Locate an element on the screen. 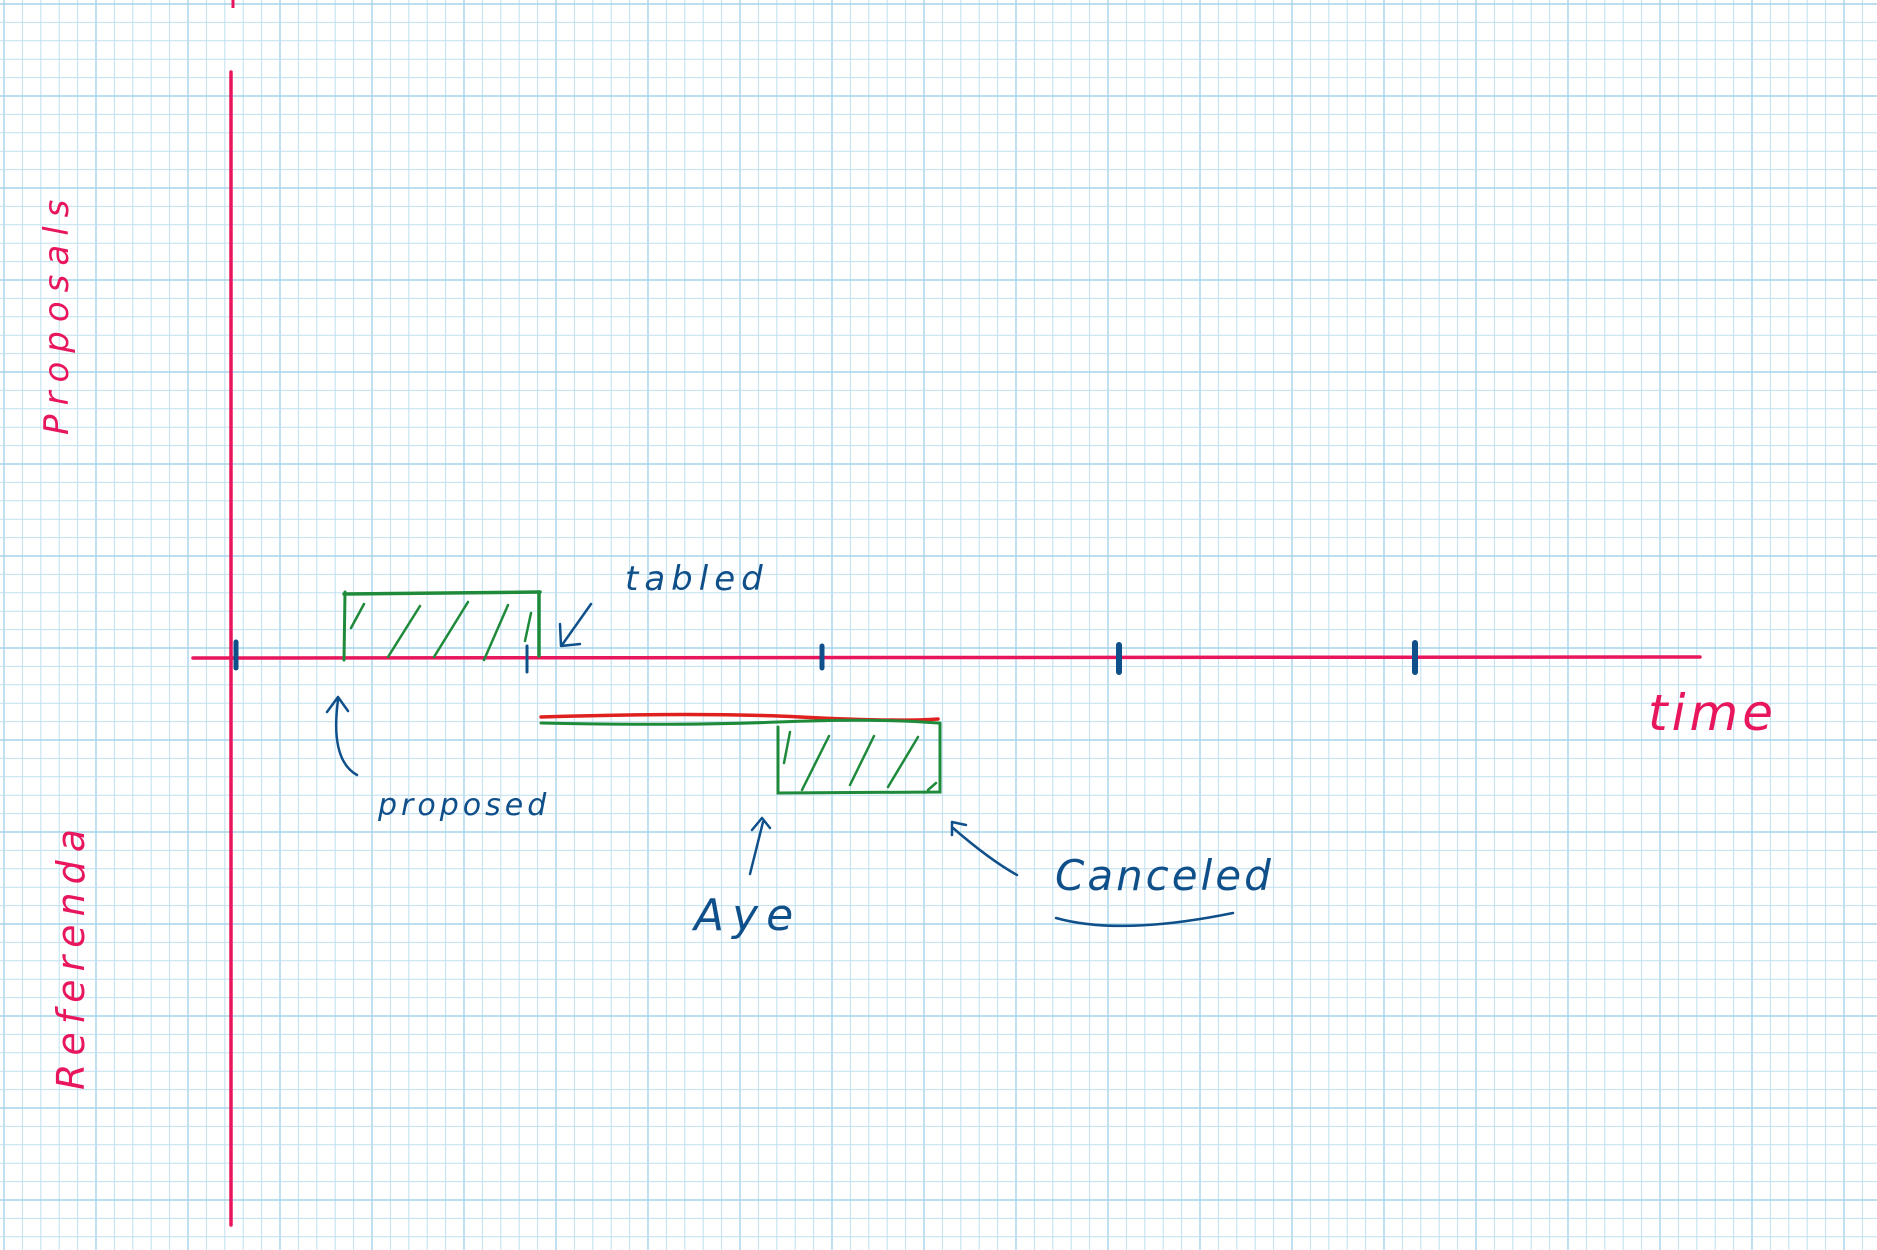 This screenshot has width=1877, height=1250. proposal-box is located at coordinates (442, 626).